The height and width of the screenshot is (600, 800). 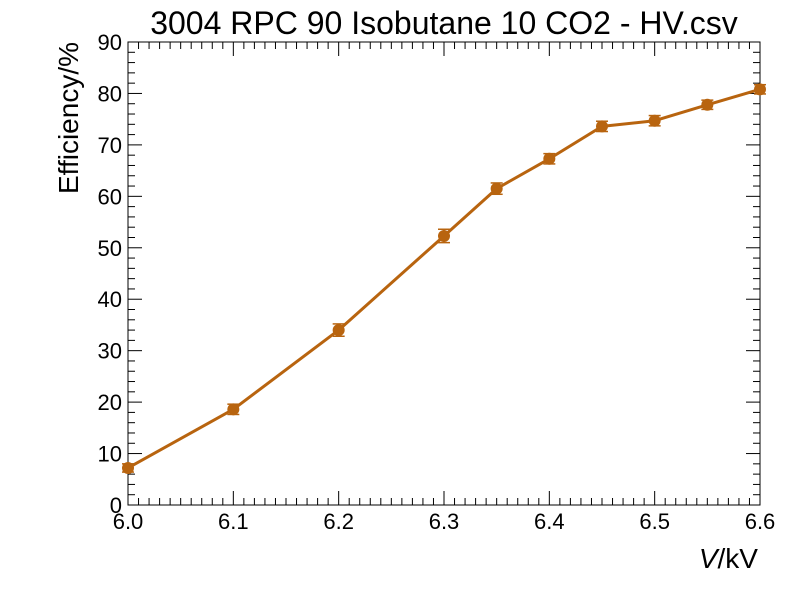 I want to click on x-tick-label: 6.4, so click(x=549, y=521).